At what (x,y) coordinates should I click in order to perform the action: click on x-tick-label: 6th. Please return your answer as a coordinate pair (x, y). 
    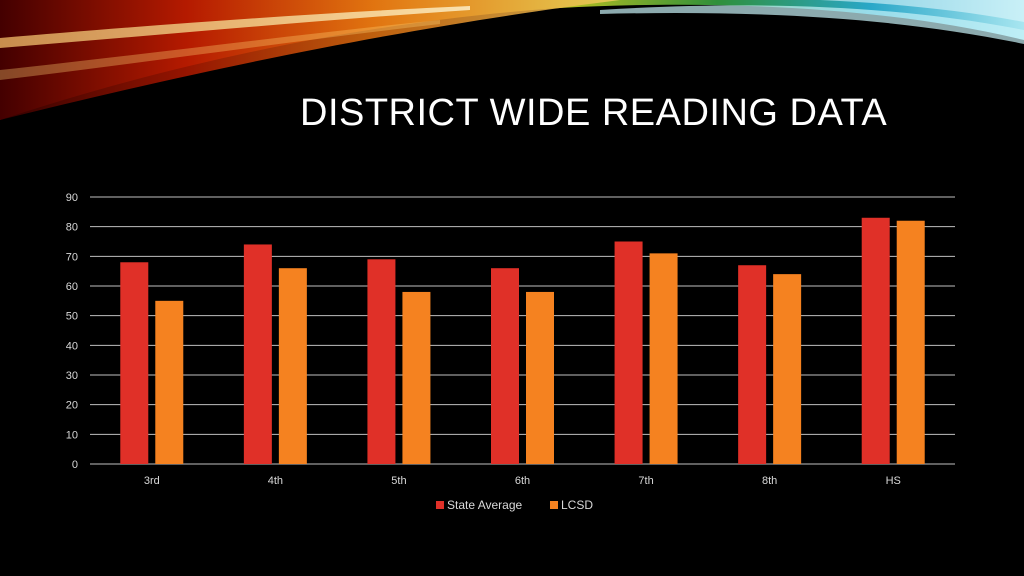
    Looking at the image, I should click on (522, 481).